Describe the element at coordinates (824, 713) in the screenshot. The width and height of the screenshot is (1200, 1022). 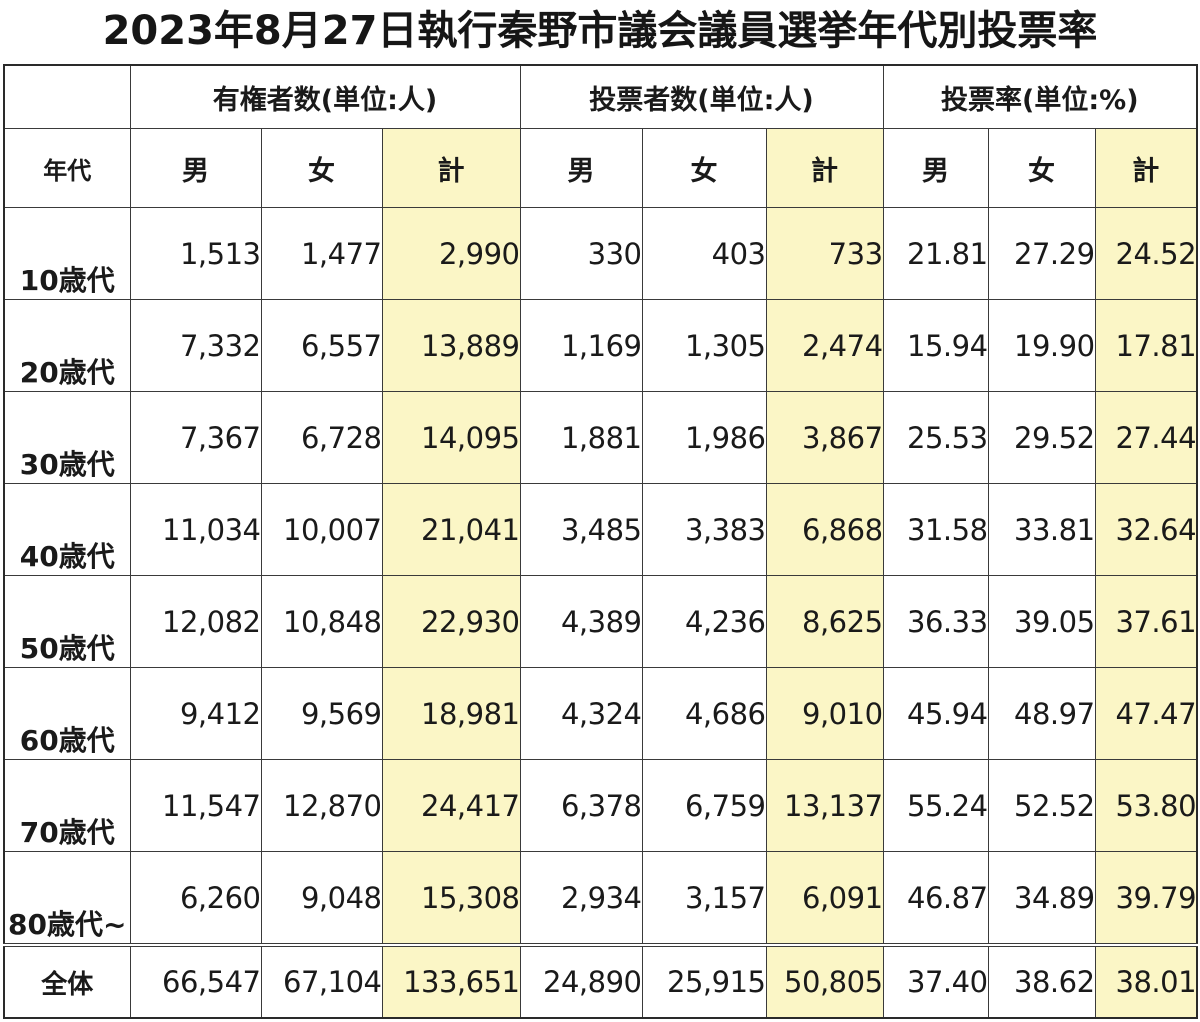
I see `value-cell: 9,010` at that location.